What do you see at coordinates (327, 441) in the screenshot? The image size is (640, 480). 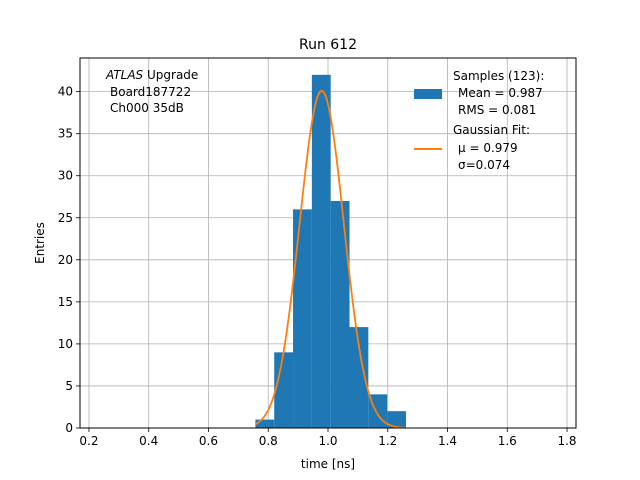 I see `x-tick-label: 1.0` at bounding box center [327, 441].